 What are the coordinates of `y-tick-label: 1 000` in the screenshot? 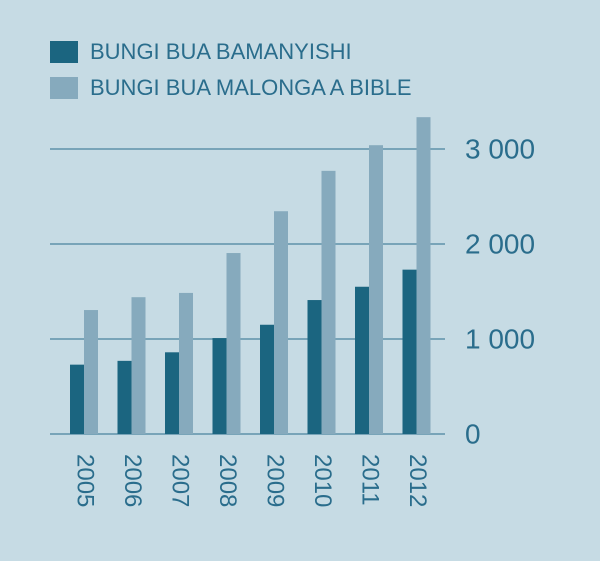 It's located at (500, 338).